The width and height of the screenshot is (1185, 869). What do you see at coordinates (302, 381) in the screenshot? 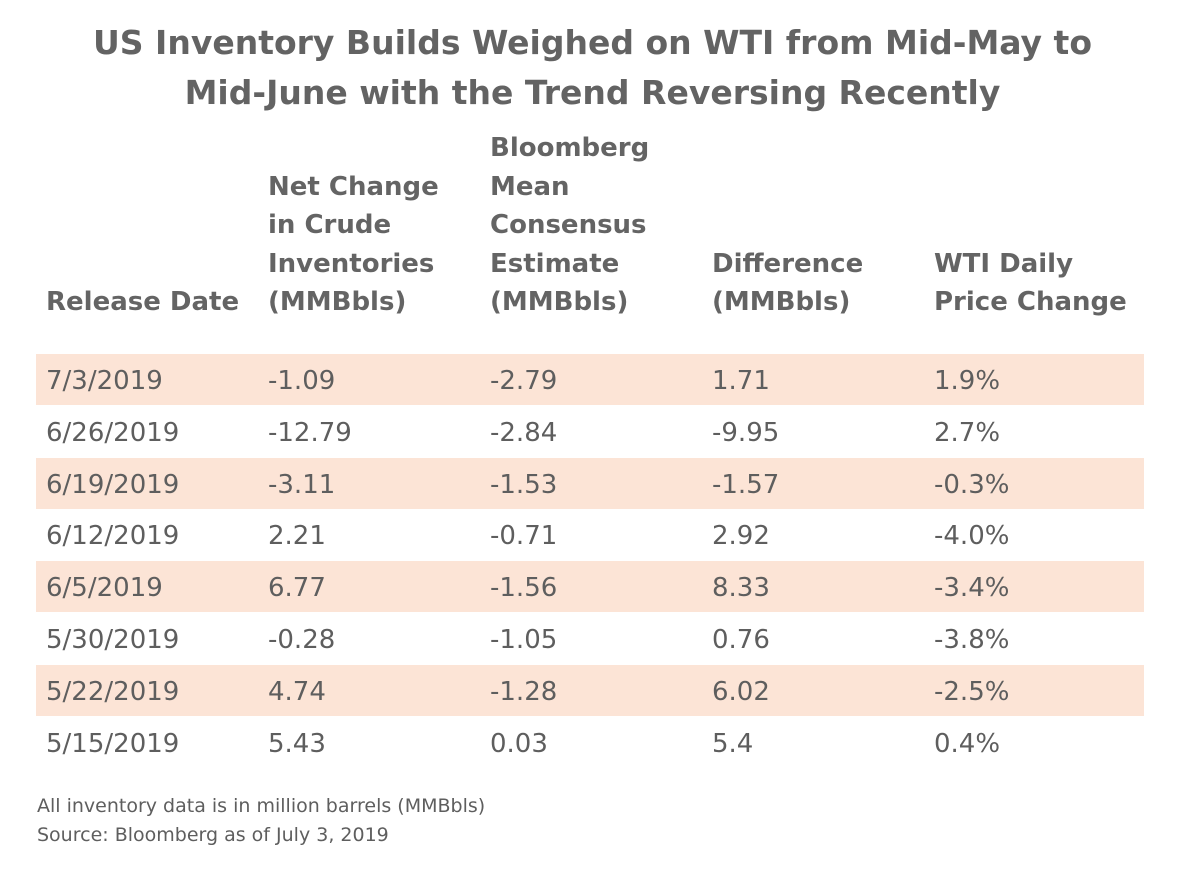
I see `cell-net-change: -1.09` at bounding box center [302, 381].